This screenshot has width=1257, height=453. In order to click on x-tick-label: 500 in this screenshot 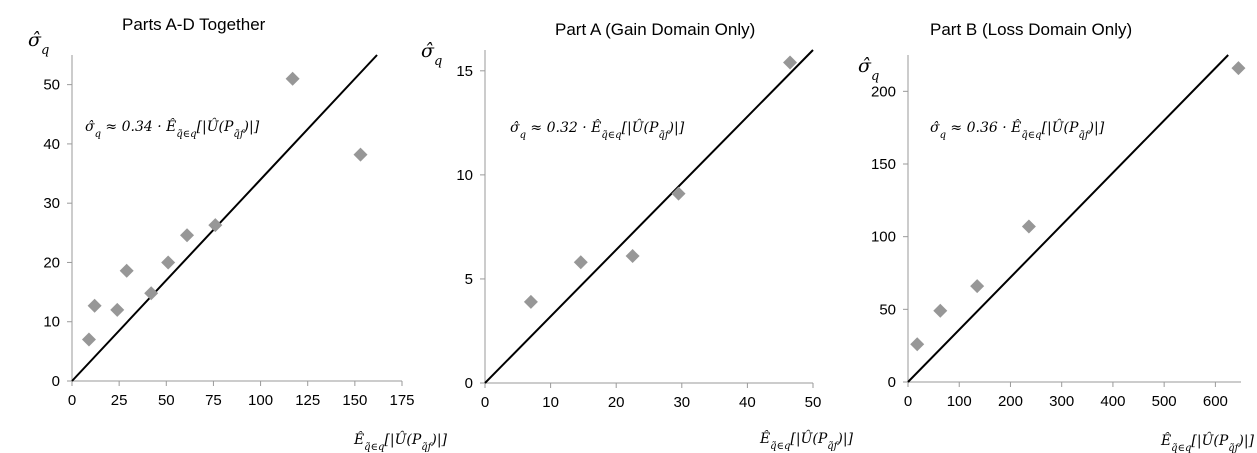, I will do `click(1164, 401)`.